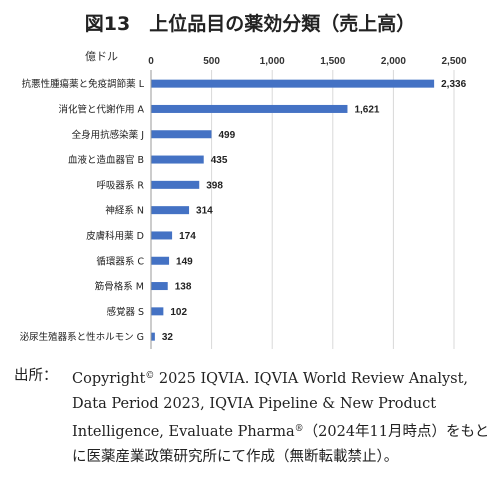 The height and width of the screenshot is (490, 500). I want to click on category-label: 血液と造血器官 B, so click(106, 160).